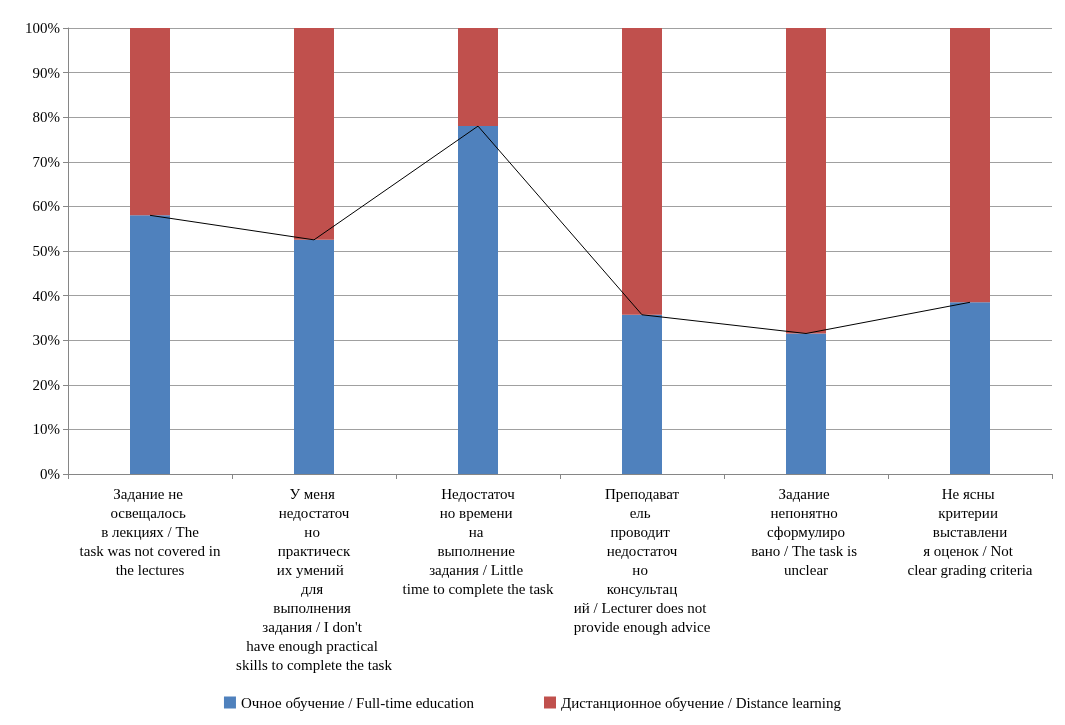 The height and width of the screenshot is (725, 1065). Describe the element at coordinates (50, 474) in the screenshot. I see `y-tick-label: 0%` at that location.